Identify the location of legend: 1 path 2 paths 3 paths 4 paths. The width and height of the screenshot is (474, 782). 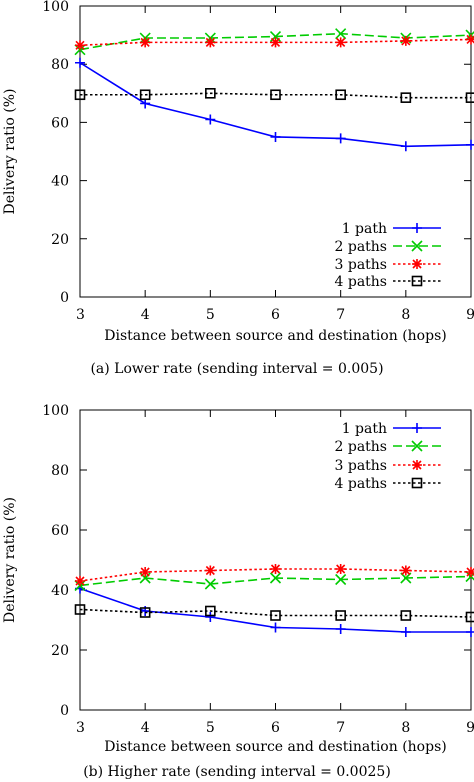
(388, 456).